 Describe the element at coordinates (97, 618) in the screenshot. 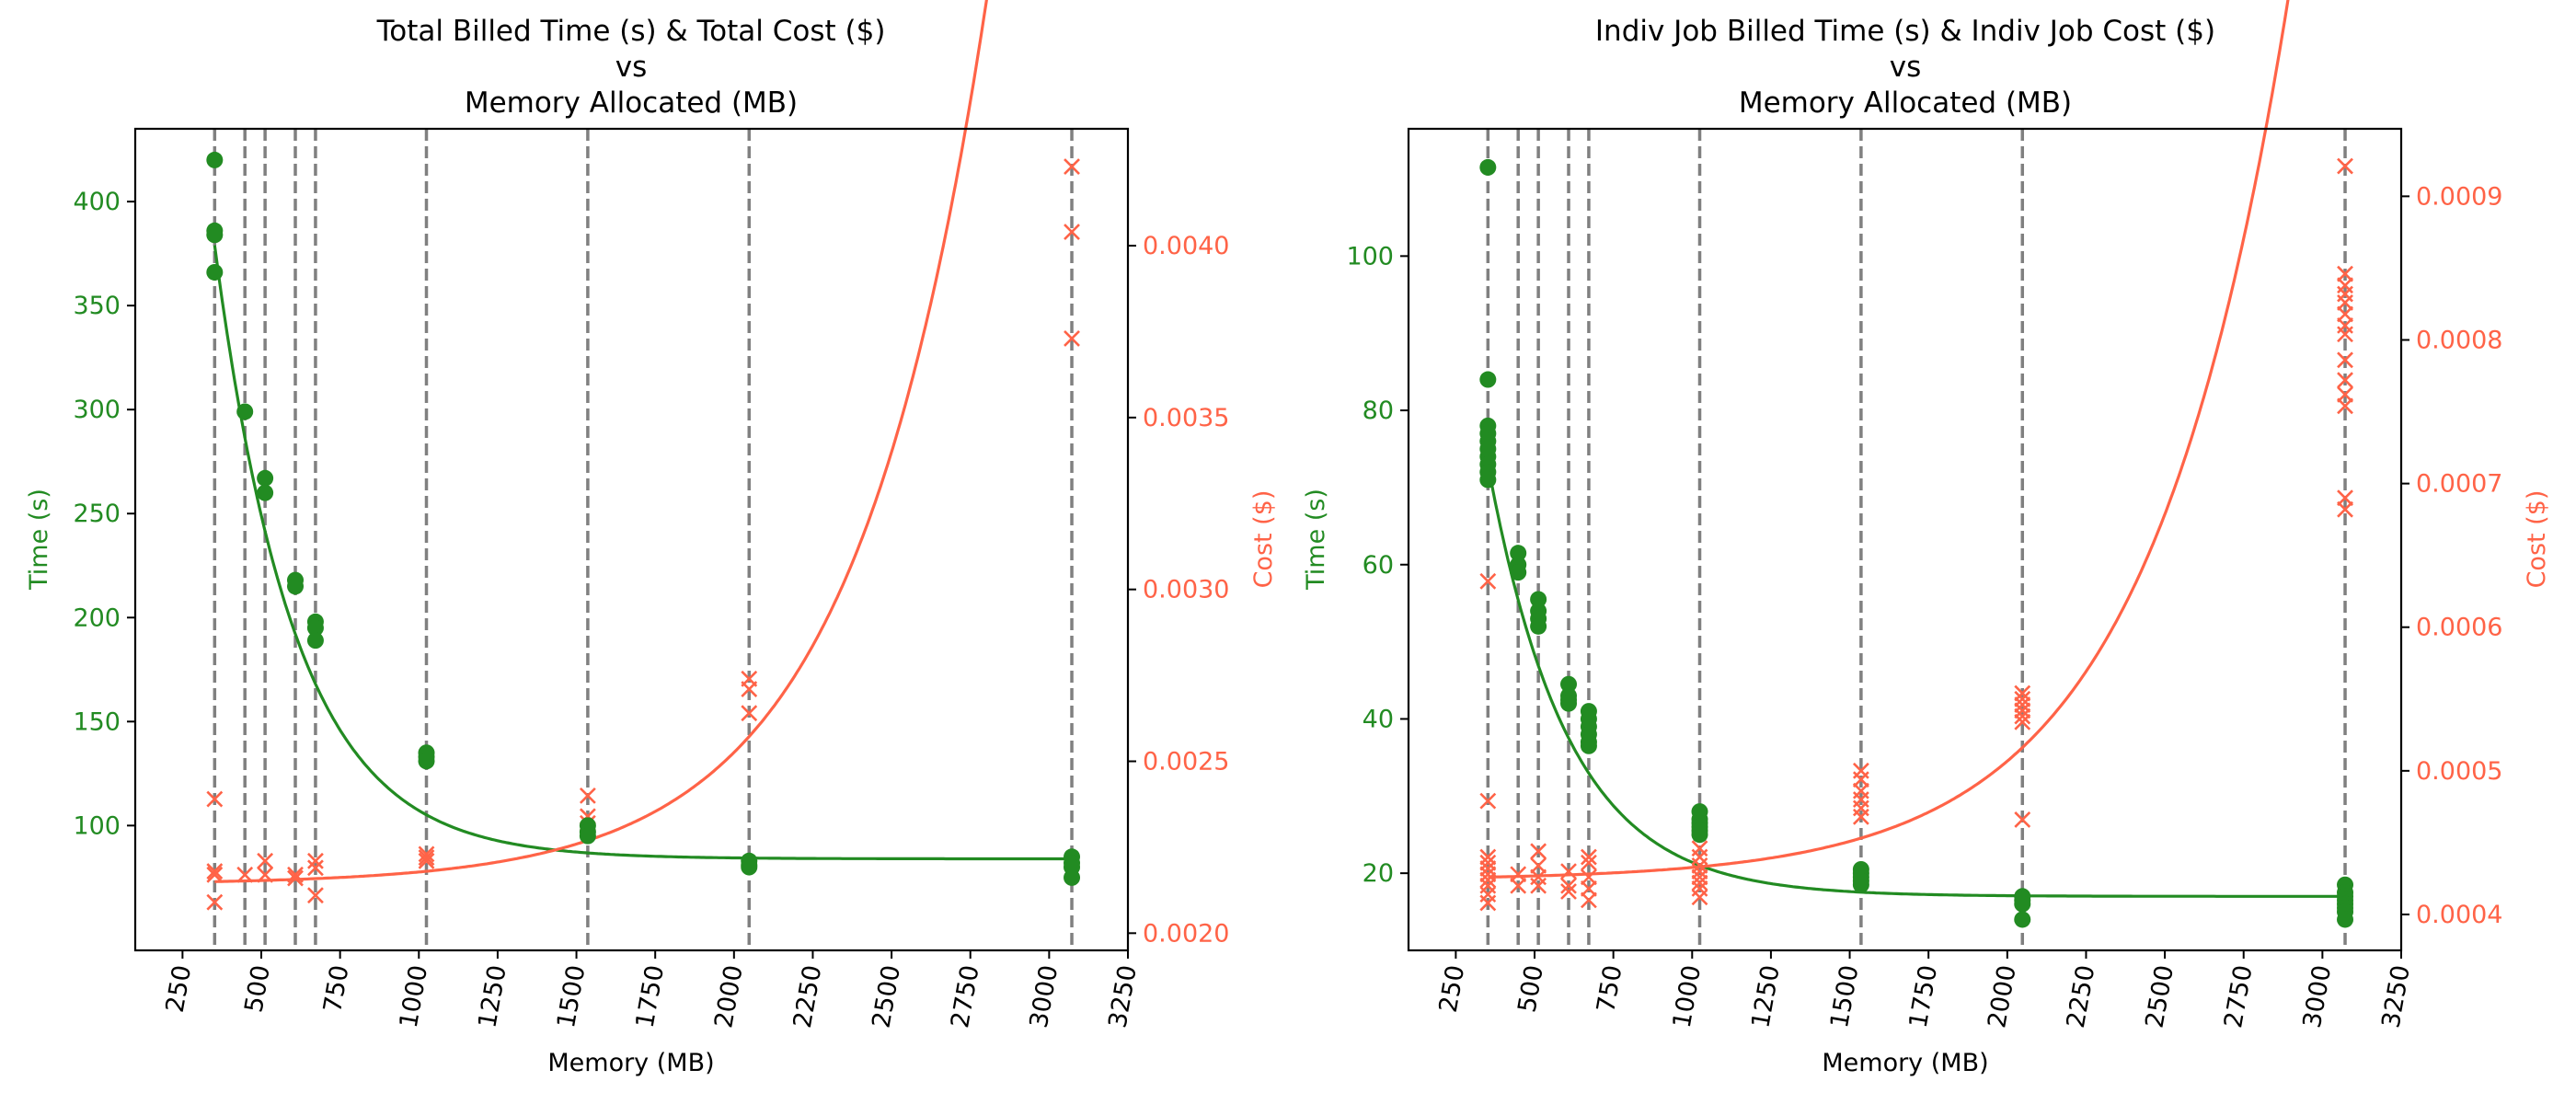

I see `y-left-tick-label: 200` at that location.